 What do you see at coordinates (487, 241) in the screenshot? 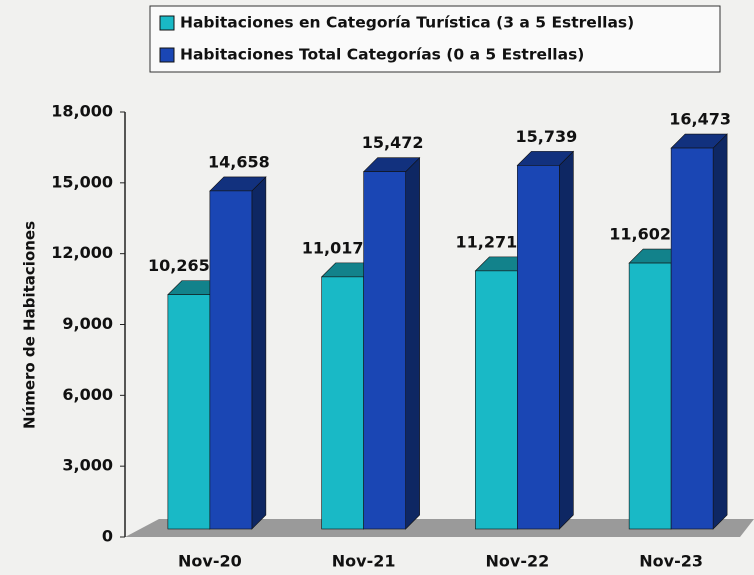
I see `value-label: 11,271` at bounding box center [487, 241].